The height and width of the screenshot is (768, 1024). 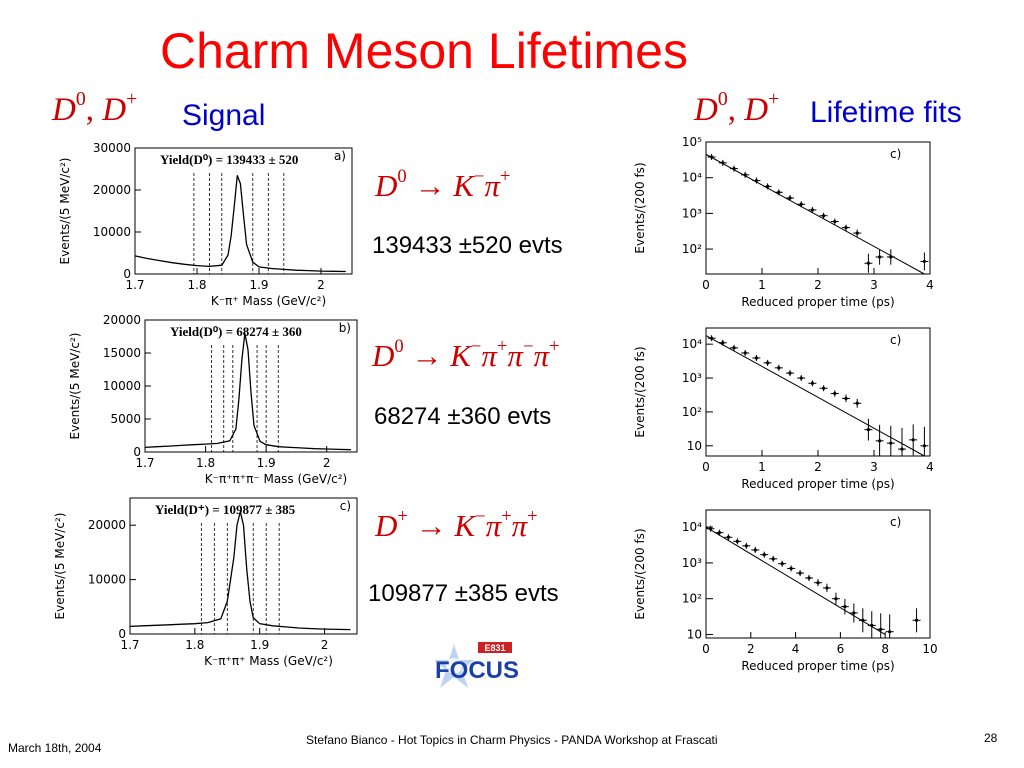 What do you see at coordinates (817, 302) in the screenshot?
I see `x-axis-label: Reduced proper time (ps)` at bounding box center [817, 302].